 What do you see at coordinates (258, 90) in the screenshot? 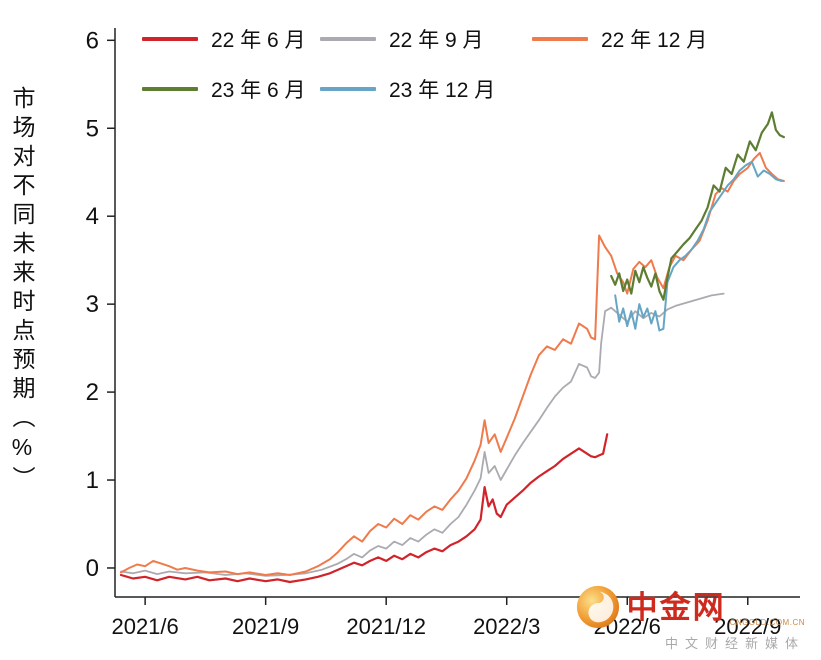
I see `legend-label: 23 年 6 月` at bounding box center [258, 90].